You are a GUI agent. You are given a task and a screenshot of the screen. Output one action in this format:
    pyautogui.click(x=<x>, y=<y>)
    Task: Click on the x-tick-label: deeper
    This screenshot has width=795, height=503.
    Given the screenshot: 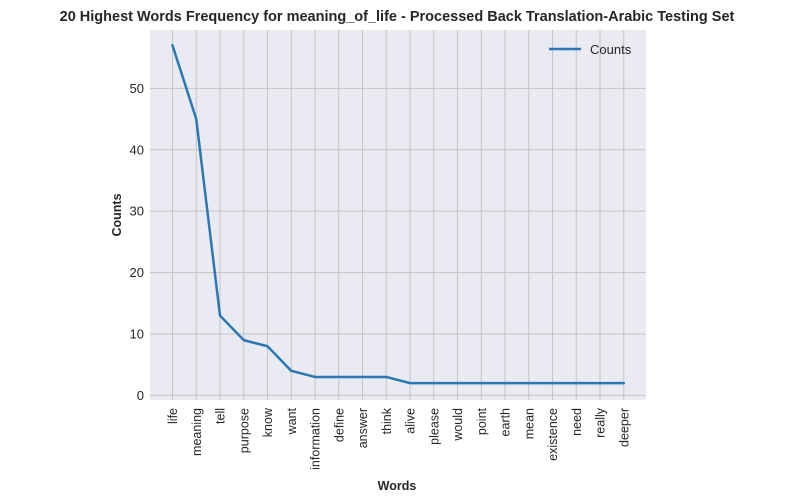 What is the action you would take?
    pyautogui.click(x=624, y=427)
    